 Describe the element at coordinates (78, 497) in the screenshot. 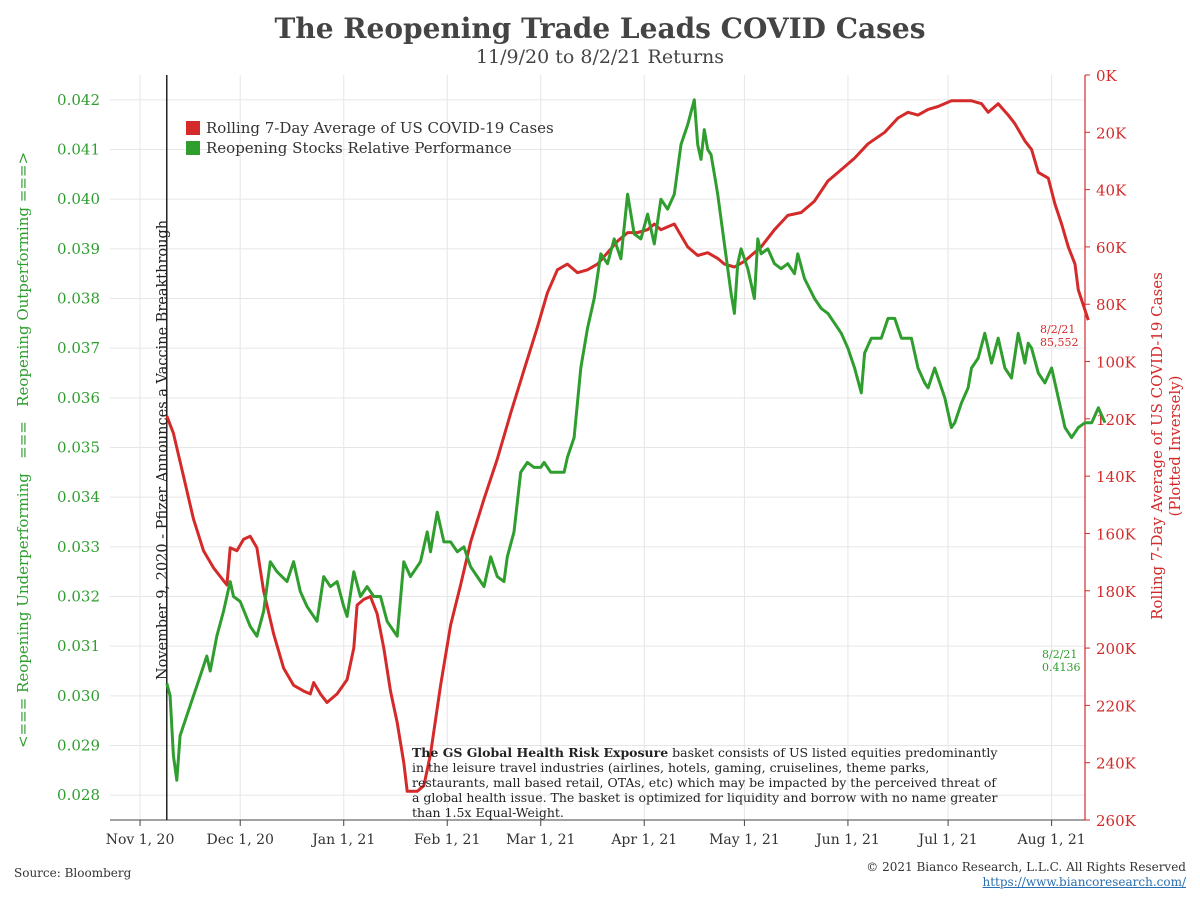

I see `left-tick-label: 0.034` at that location.